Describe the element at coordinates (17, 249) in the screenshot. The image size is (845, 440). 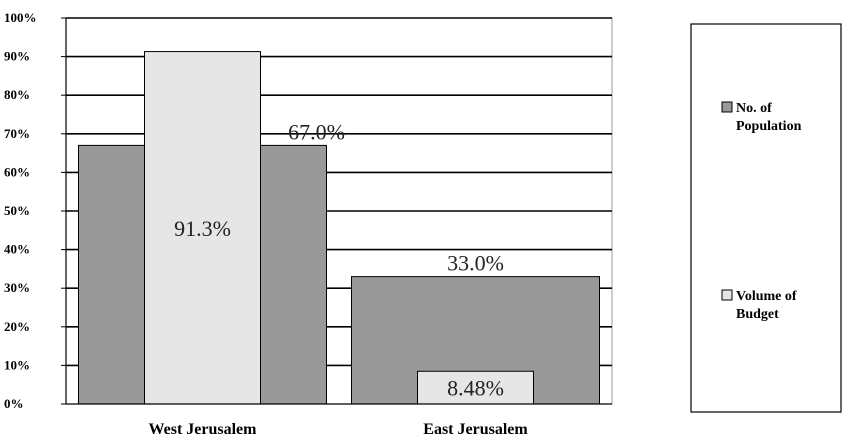
I see `y-tick-label: 40%` at that location.